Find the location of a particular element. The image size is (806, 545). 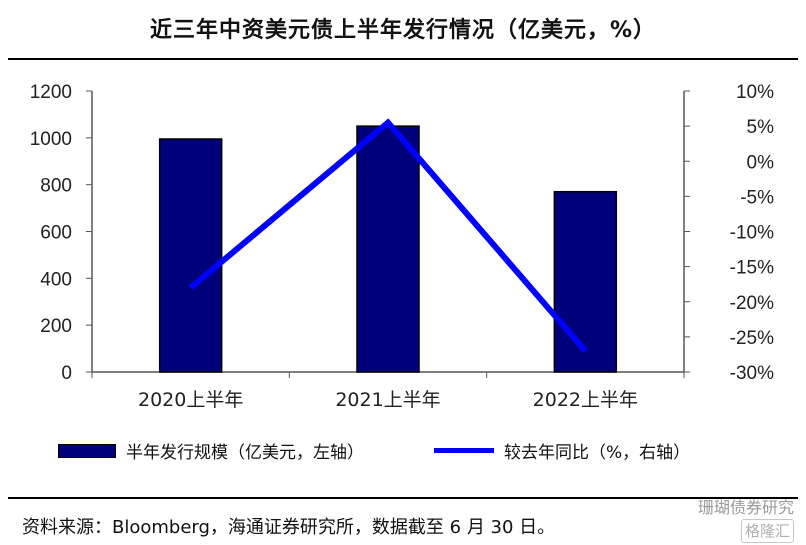

legend-label-bar: 半年发行规模（亿美元，左轴） is located at coordinates (245, 453).